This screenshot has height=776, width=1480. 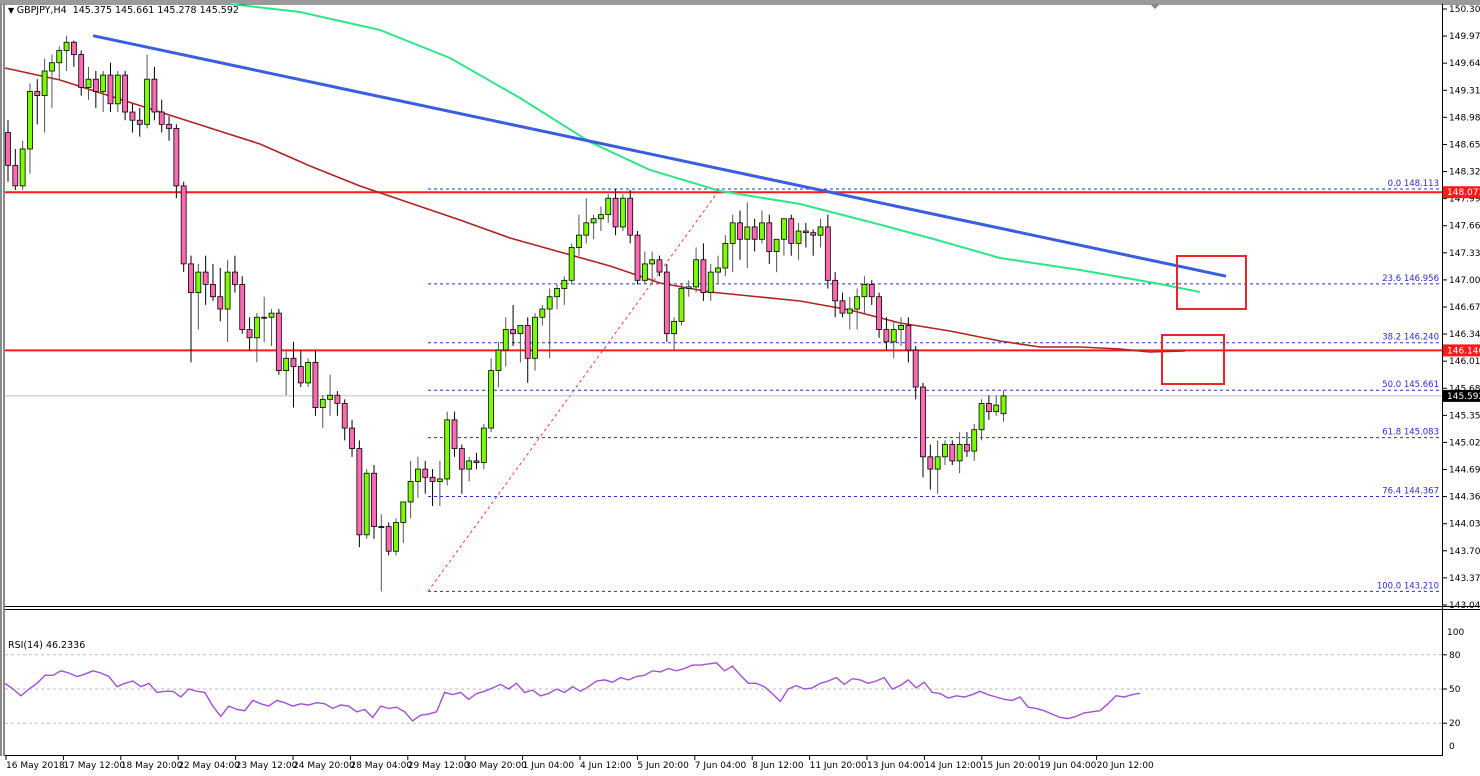 I want to click on fib-level-label: 38.2 146.240, so click(x=1410, y=338).